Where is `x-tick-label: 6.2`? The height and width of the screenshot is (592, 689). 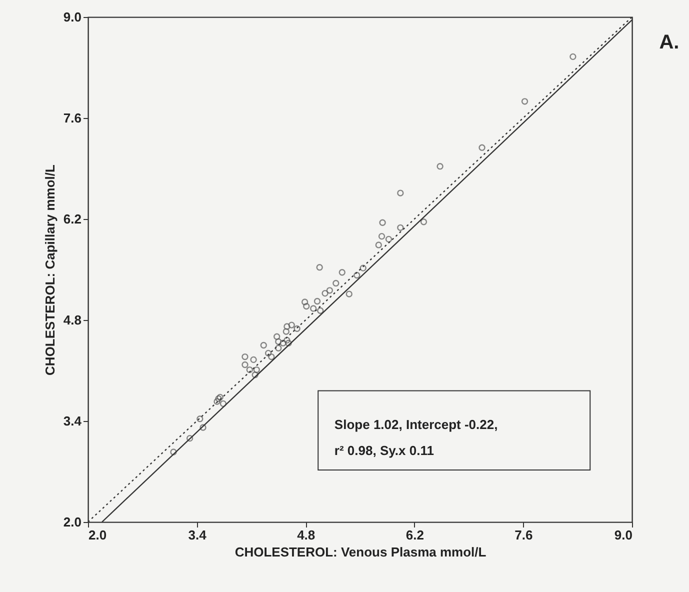 x-tick-label: 6.2 is located at coordinates (415, 535).